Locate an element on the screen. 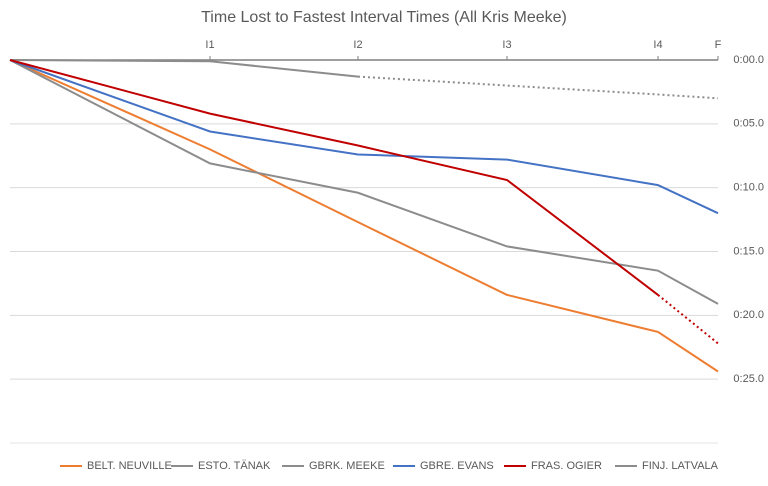  y-tick-label: 0:05.0 is located at coordinates (748, 124).